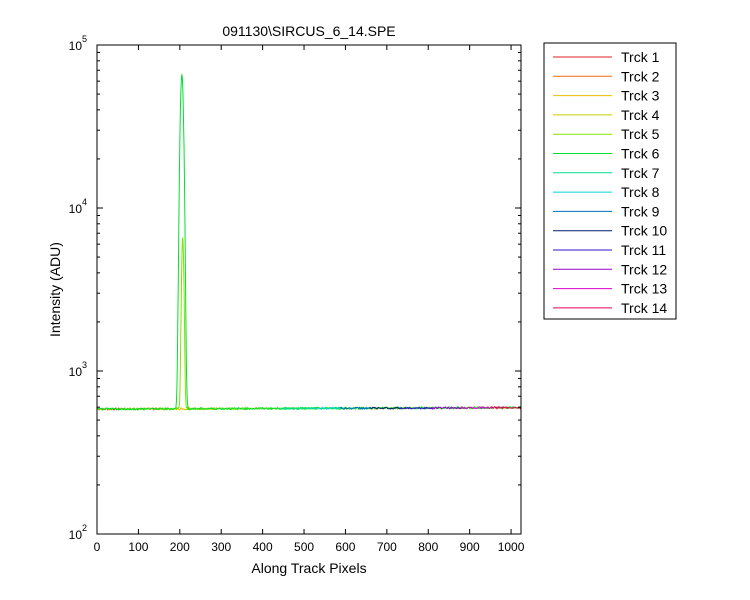  What do you see at coordinates (511, 547) in the screenshot?
I see `x-tick-label: 1000` at bounding box center [511, 547].